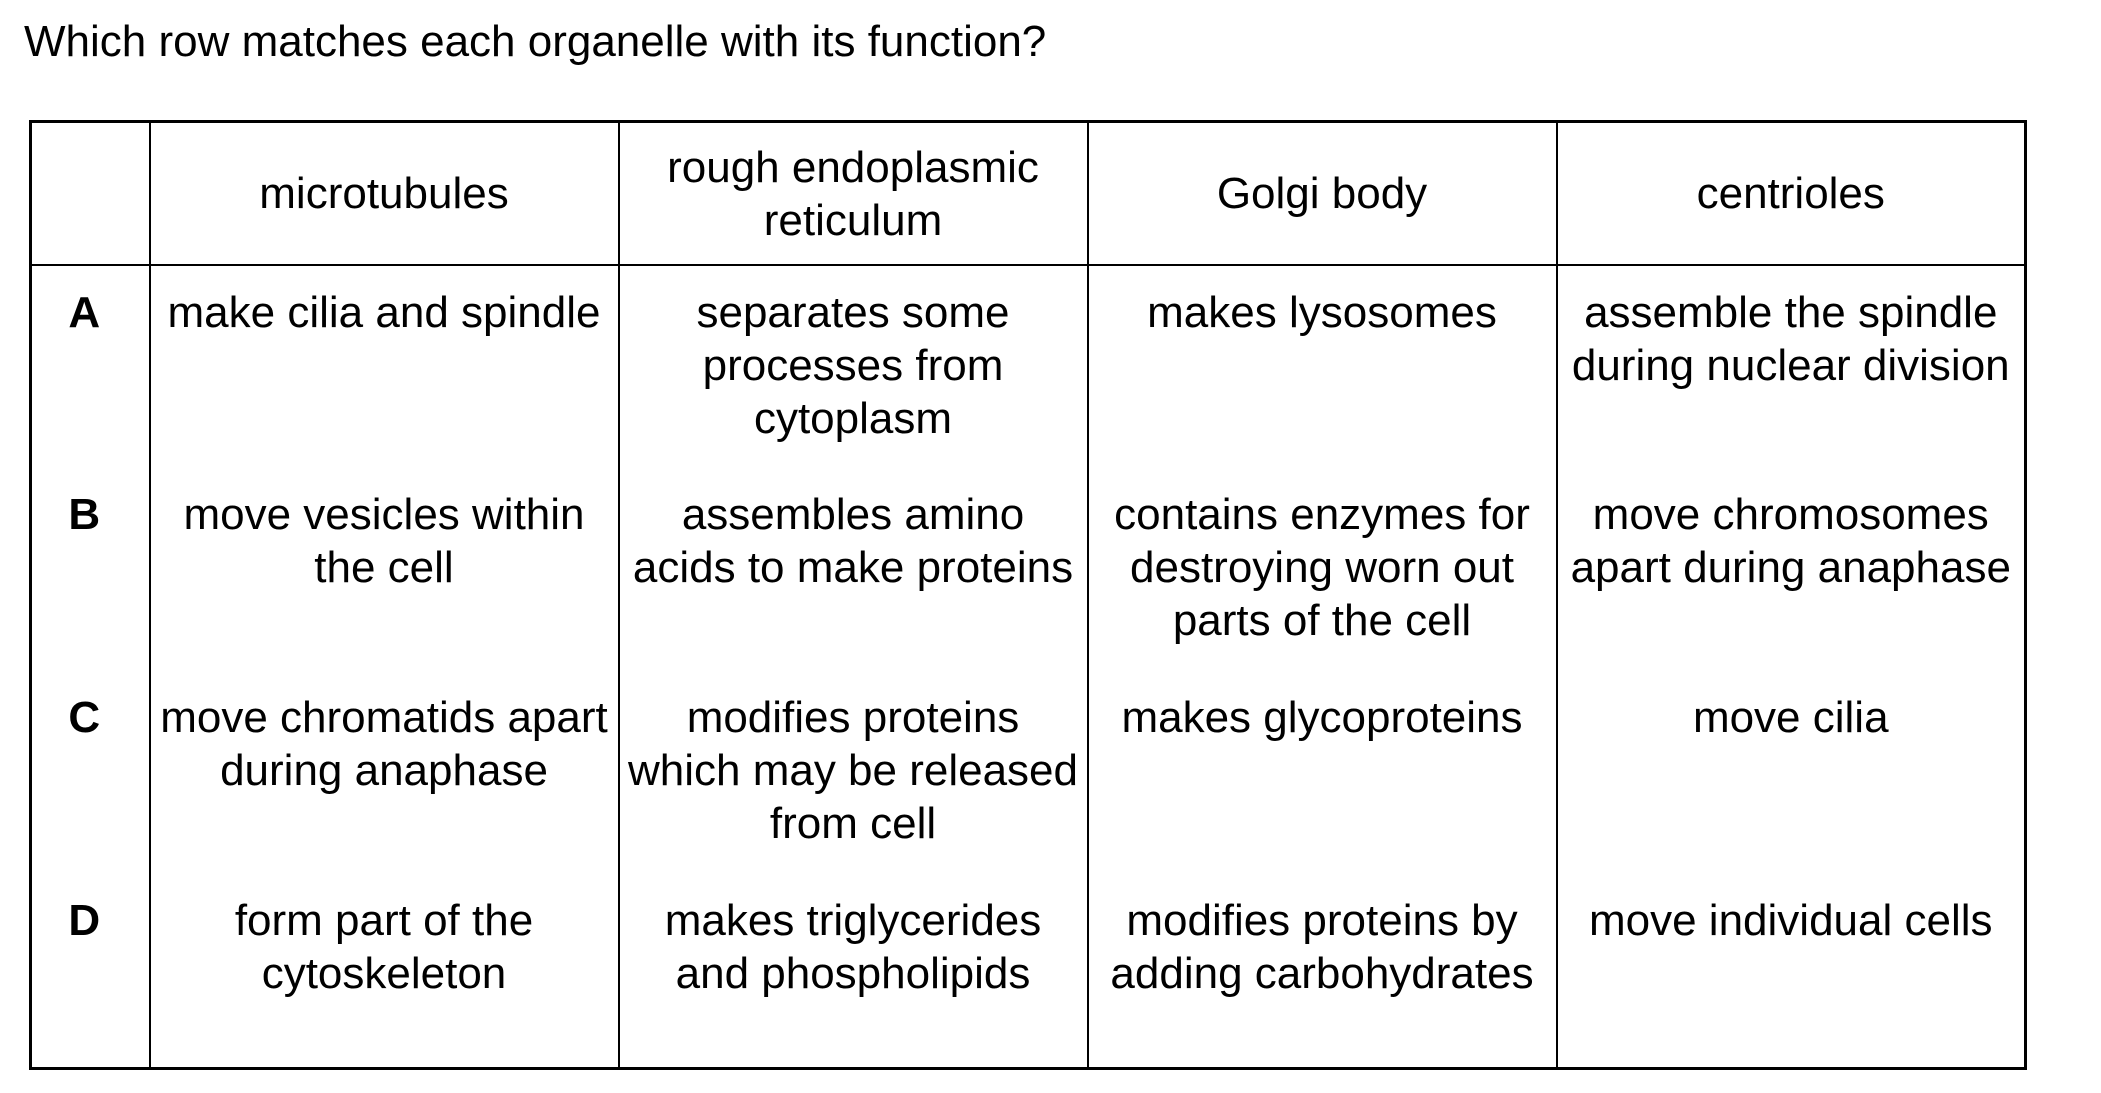 This screenshot has width=2101, height=1093. I want to click on cell-c-microtubules: move chromatids apart during anaphase, so click(384, 772).